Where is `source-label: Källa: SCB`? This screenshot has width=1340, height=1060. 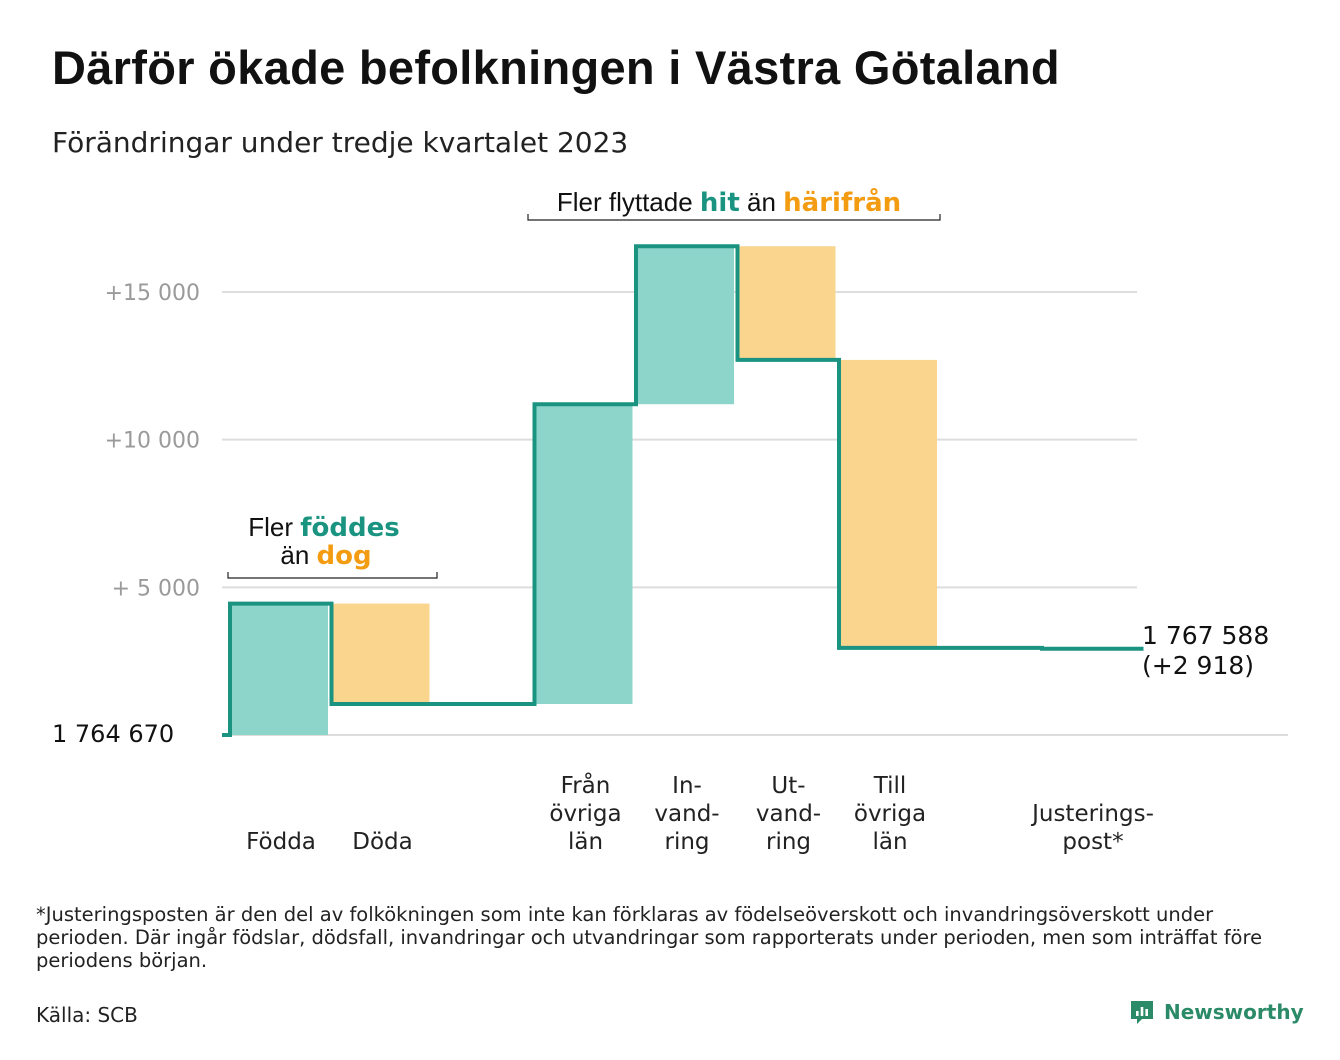
source-label: Källa: SCB is located at coordinates (87, 1015).